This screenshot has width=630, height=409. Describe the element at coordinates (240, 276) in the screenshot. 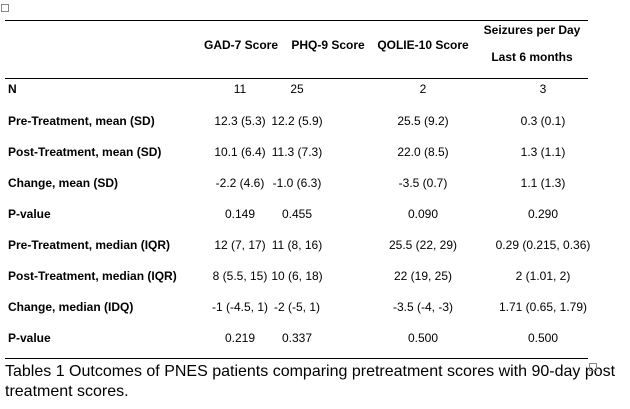

I see `cell: 8 (5.5, 15)` at that location.